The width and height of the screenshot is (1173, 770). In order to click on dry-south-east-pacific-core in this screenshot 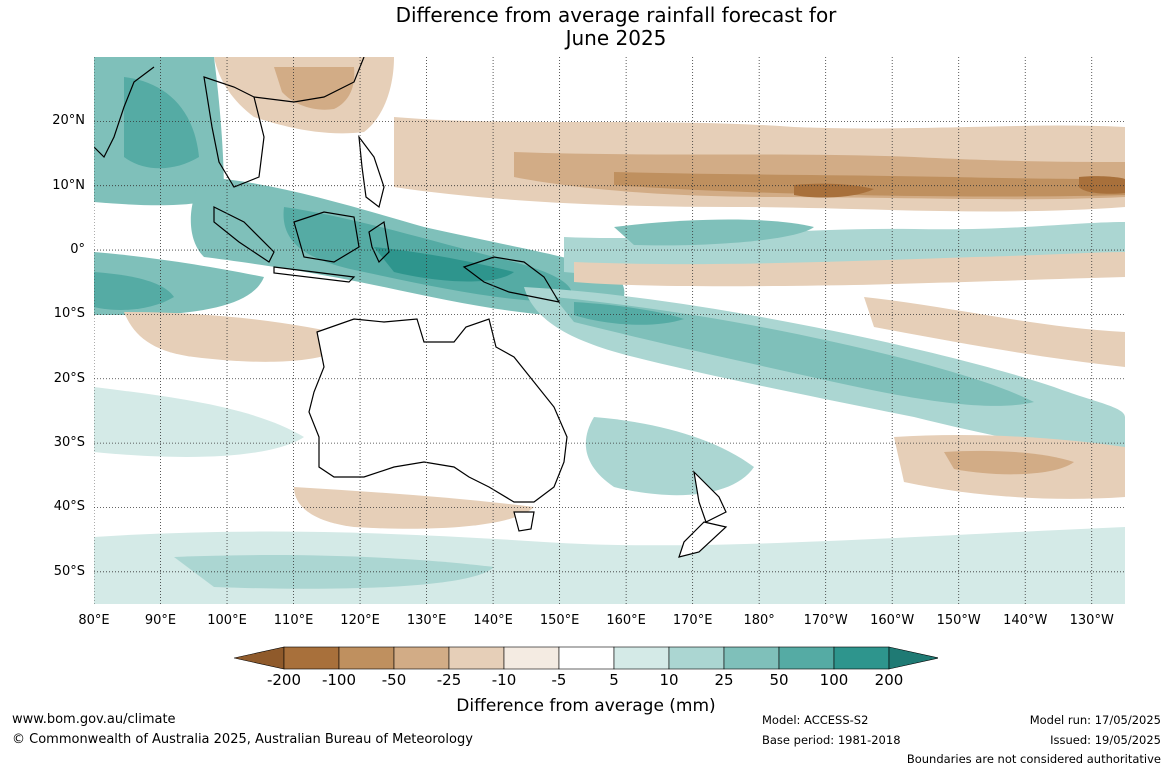, I will do `click(1009, 462)`.